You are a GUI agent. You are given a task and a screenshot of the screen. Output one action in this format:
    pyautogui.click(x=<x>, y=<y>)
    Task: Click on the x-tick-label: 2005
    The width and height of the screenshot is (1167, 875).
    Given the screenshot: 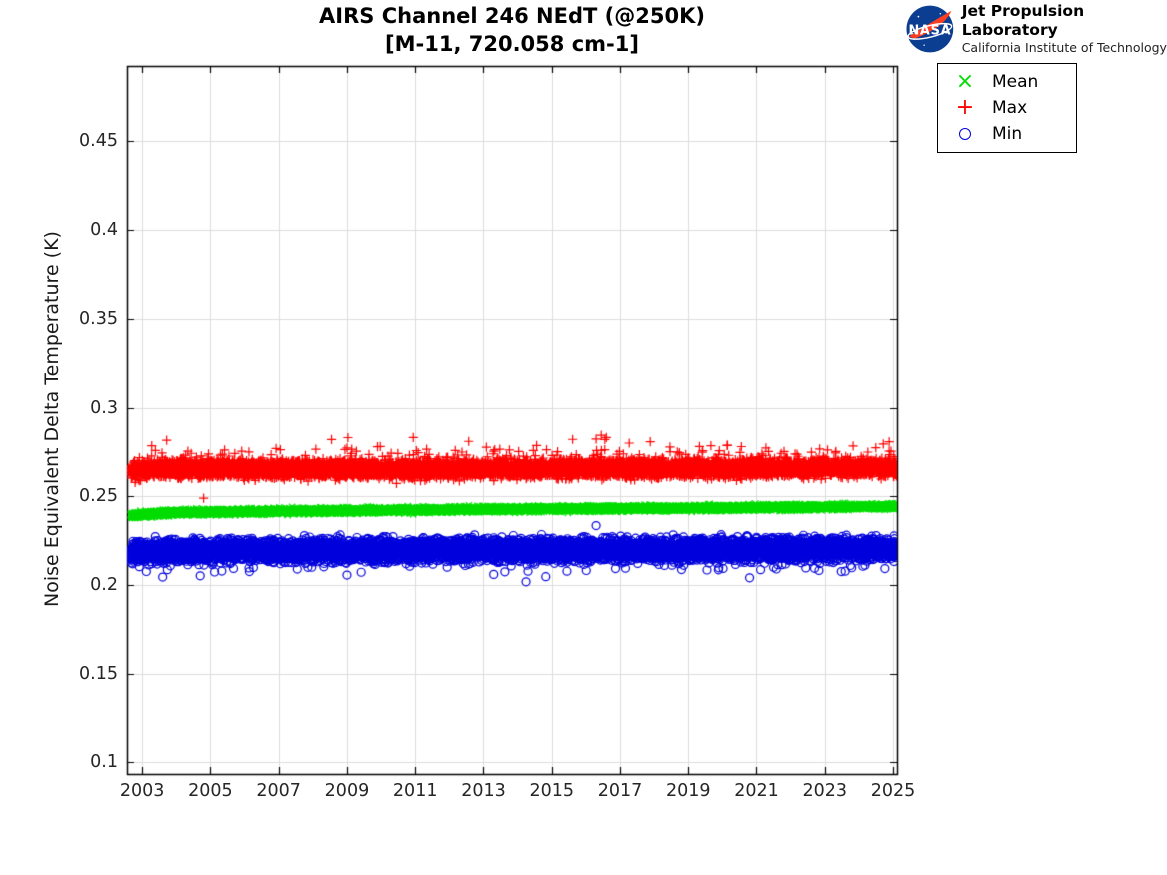 What is the action you would take?
    pyautogui.click(x=210, y=791)
    